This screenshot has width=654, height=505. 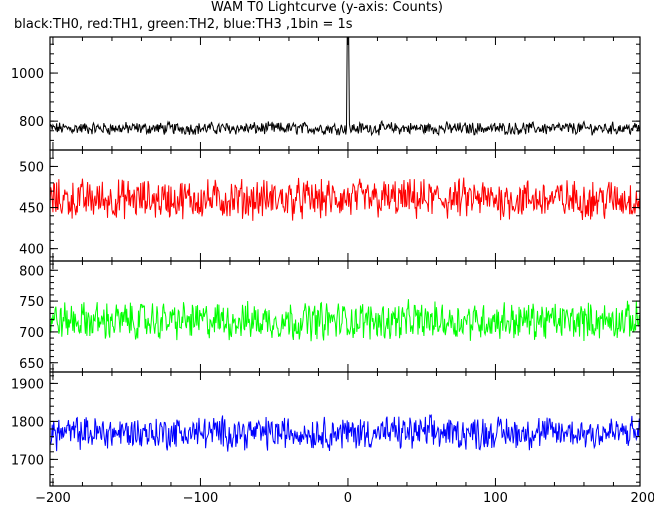 I want to click on series-line-th2, so click(x=345, y=320).